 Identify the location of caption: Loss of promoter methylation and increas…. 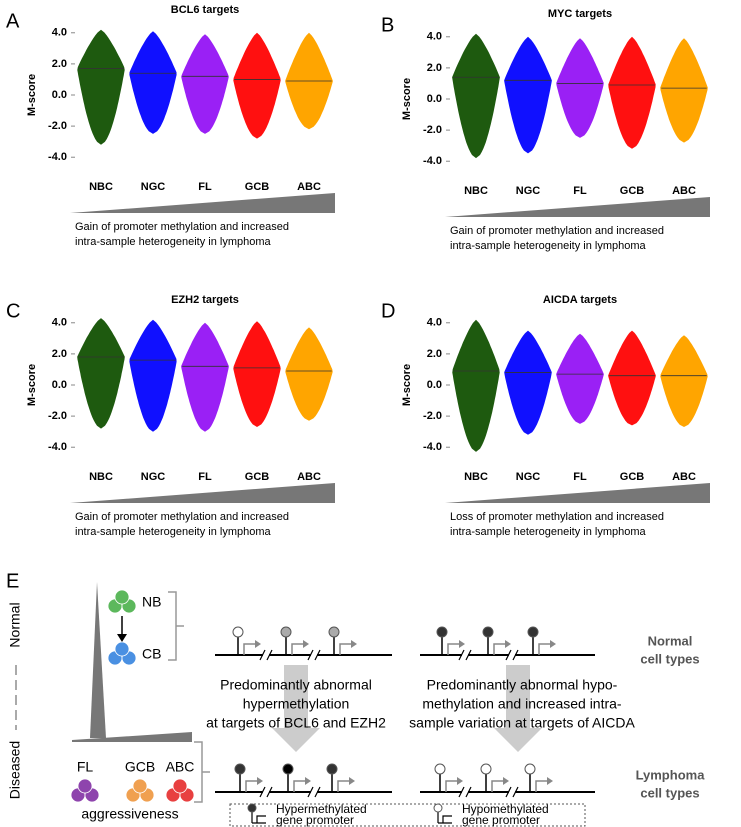
(557, 517).